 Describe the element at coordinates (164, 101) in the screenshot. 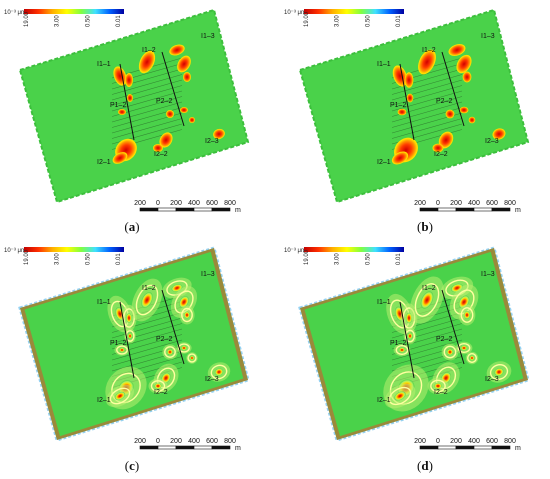

I see `well-label: P2–2` at that location.